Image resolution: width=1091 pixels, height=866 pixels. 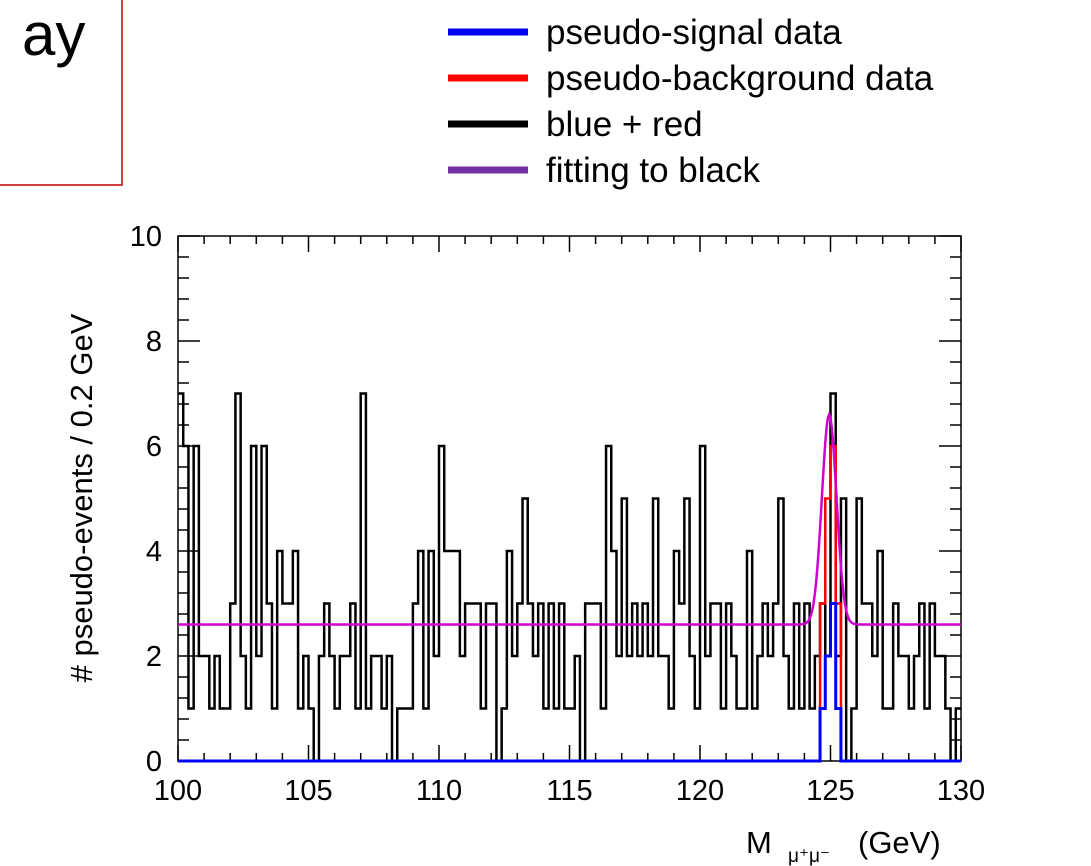 What do you see at coordinates (569, 791) in the screenshot?
I see `x-tick-label: 115` at bounding box center [569, 791].